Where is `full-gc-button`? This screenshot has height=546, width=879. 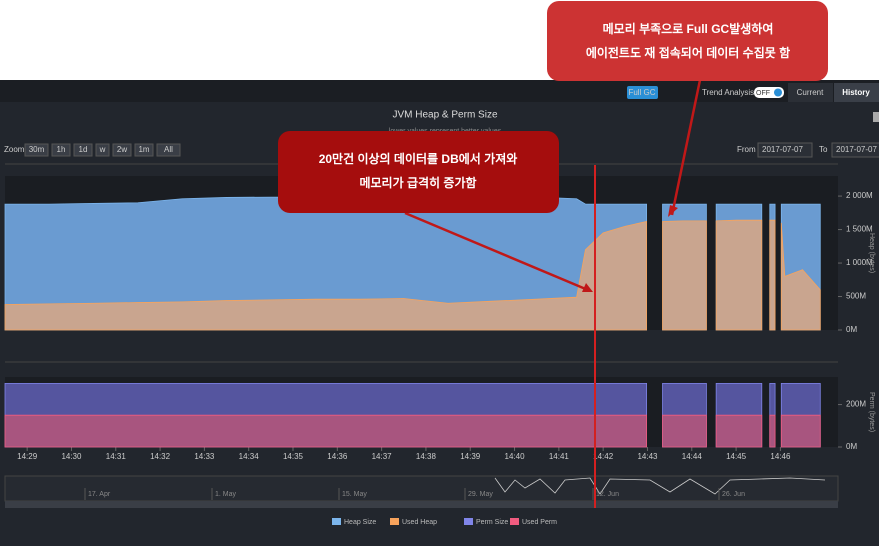 full-gc-button is located at coordinates (642, 92).